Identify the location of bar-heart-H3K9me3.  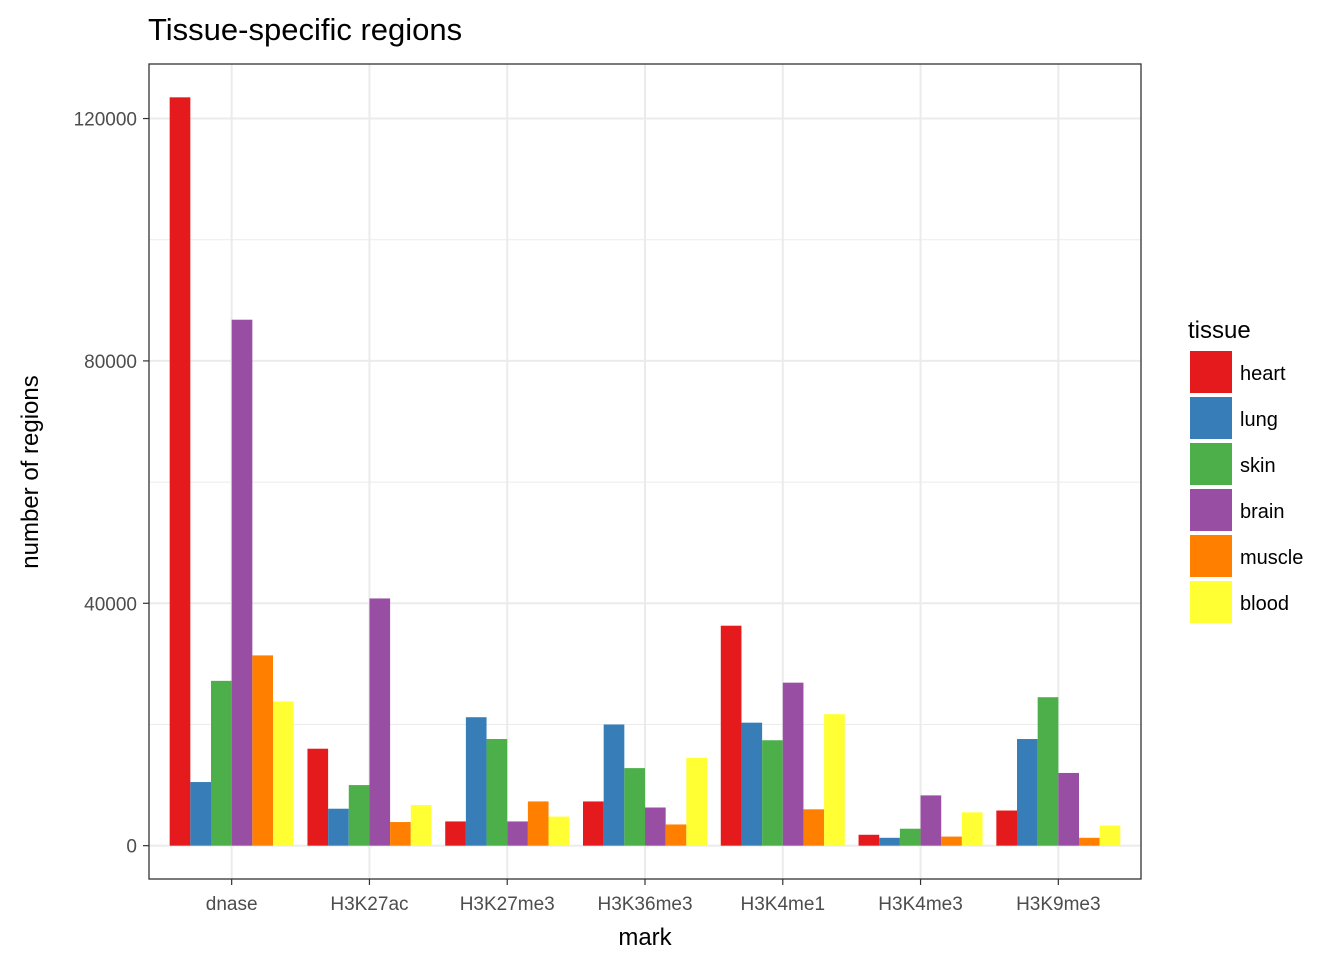
(1006, 828).